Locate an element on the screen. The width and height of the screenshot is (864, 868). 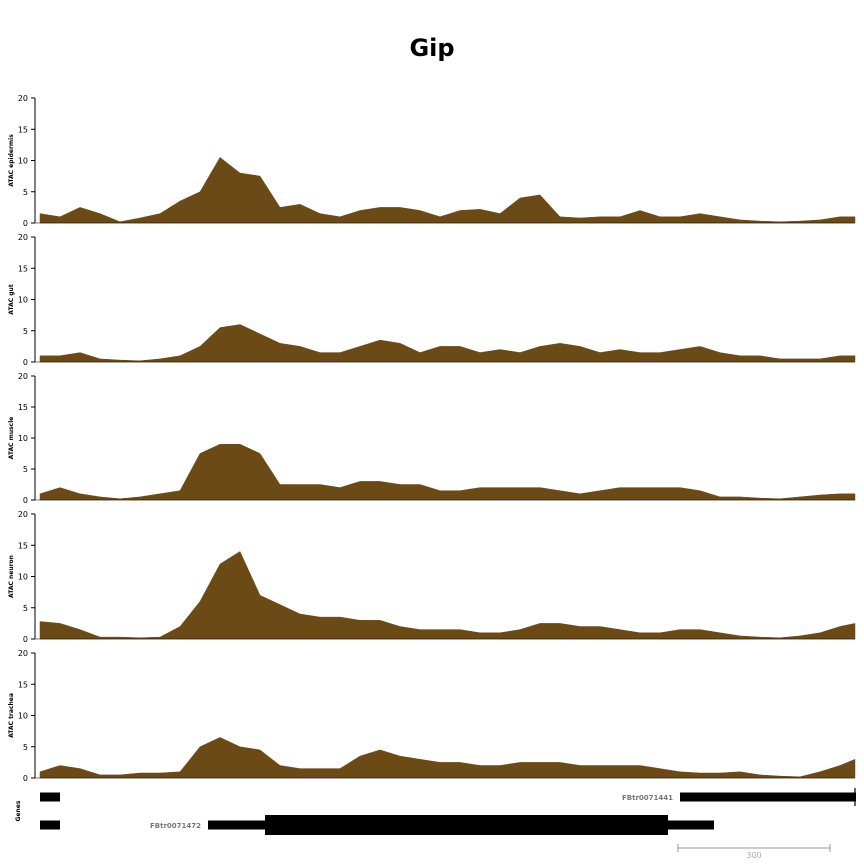
y-tick-label-3-10: 10 is located at coordinates (23, 577).